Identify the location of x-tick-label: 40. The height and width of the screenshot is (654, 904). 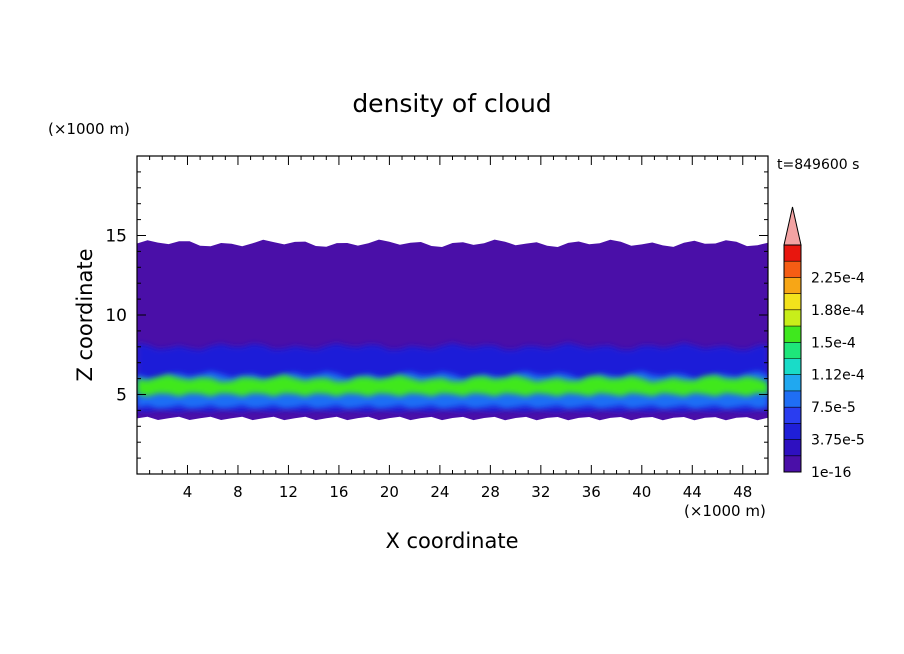
(641, 492).